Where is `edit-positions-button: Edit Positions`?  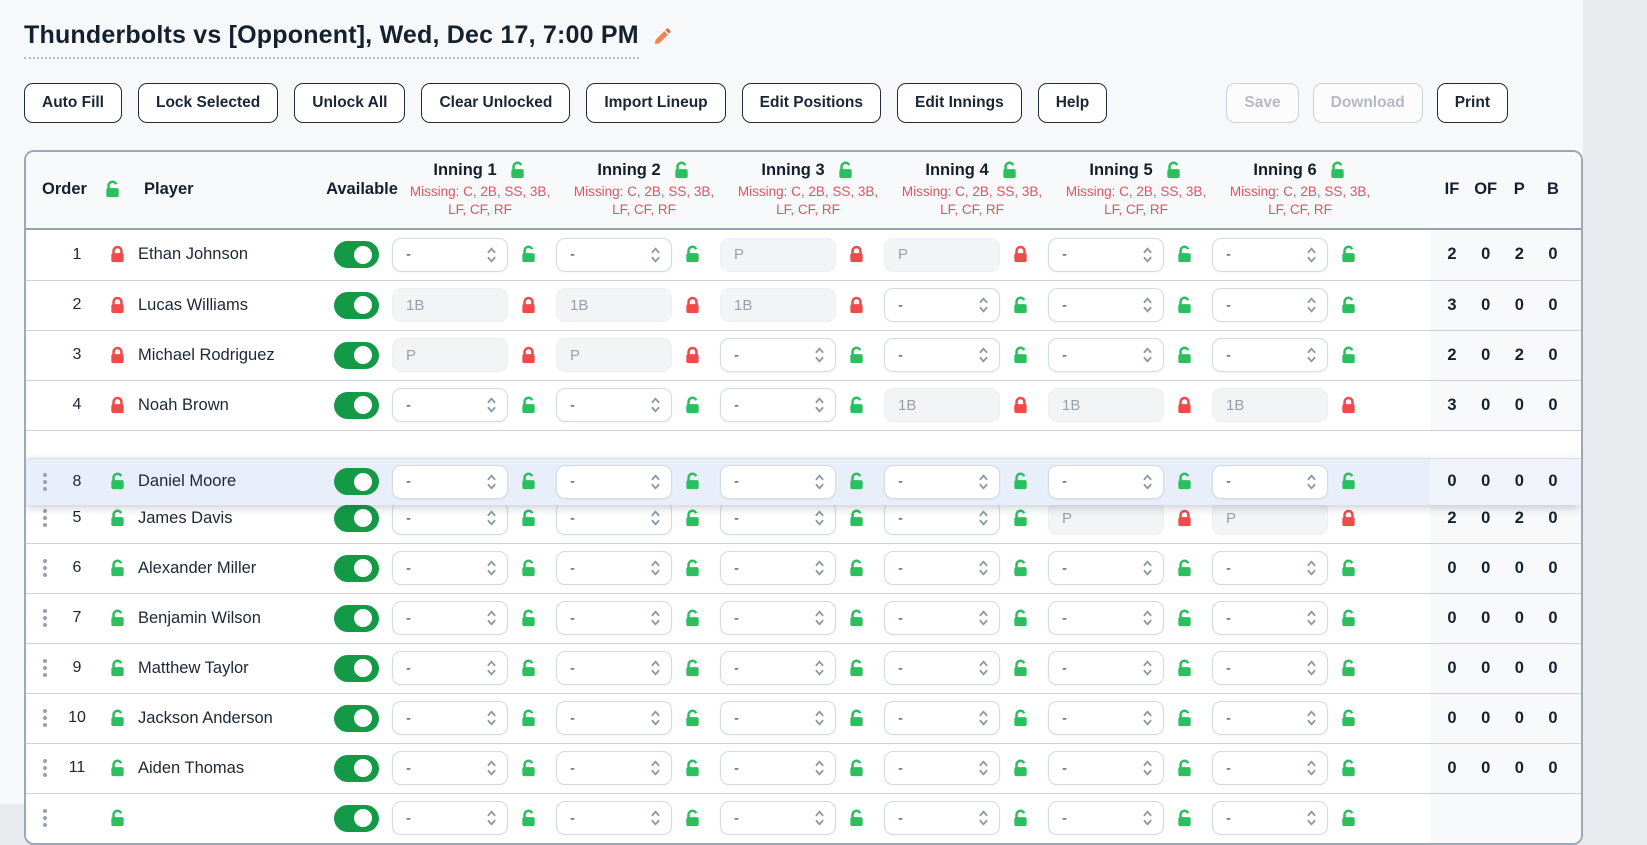
edit-positions-button: Edit Positions is located at coordinates (811, 102).